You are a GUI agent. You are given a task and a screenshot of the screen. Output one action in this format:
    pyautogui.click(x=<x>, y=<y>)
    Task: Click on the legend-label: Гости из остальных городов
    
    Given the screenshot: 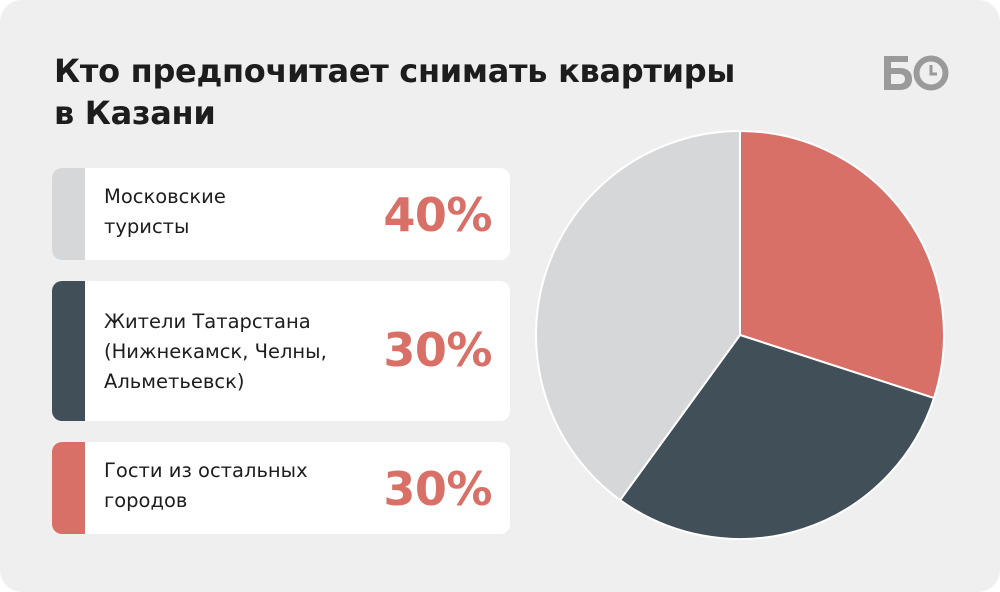 What is the action you would take?
    pyautogui.click(x=206, y=485)
    